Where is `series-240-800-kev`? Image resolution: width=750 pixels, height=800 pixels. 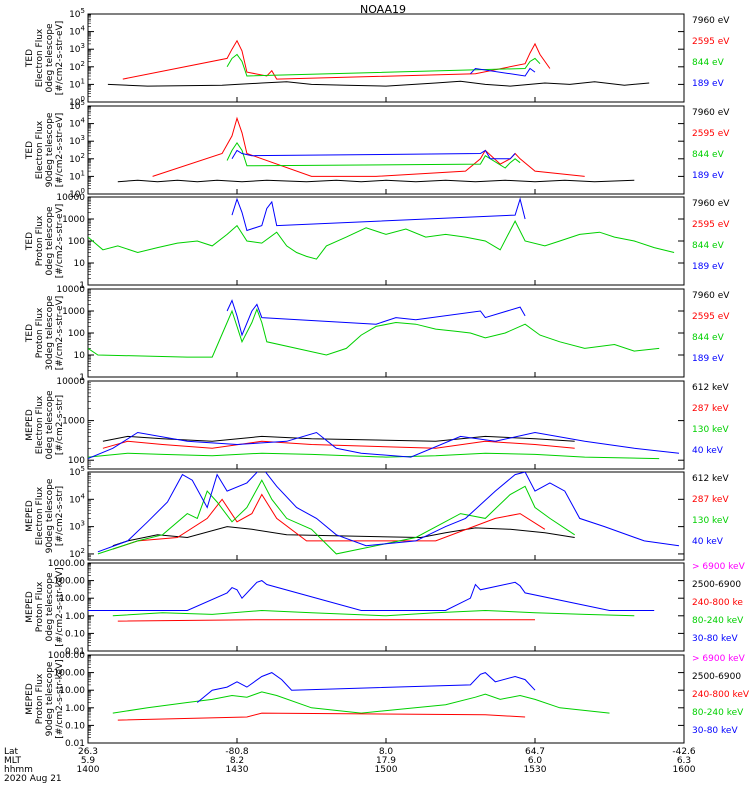
series-240-800-kev is located at coordinates (321, 716).